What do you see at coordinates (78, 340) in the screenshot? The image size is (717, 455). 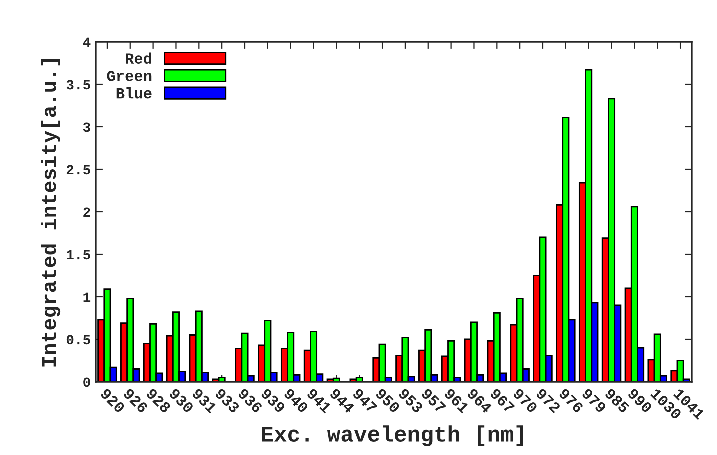 I see `y-tick-label: 0.5` at bounding box center [78, 340].